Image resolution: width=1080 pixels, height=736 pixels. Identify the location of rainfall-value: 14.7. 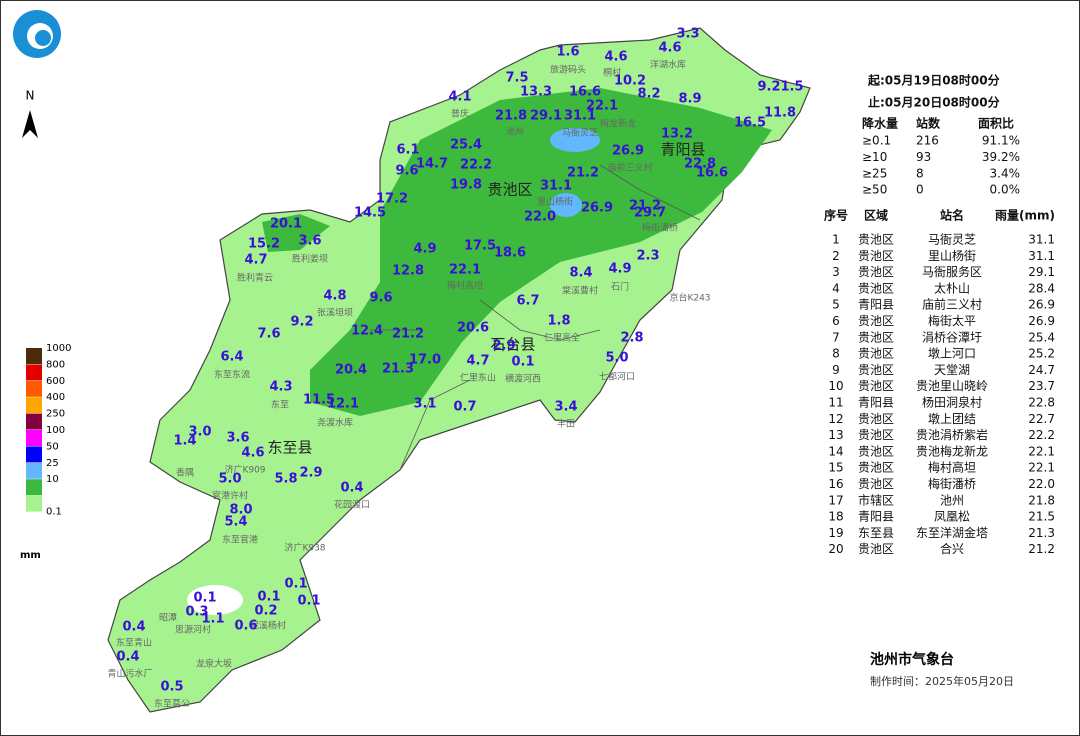
(432, 164).